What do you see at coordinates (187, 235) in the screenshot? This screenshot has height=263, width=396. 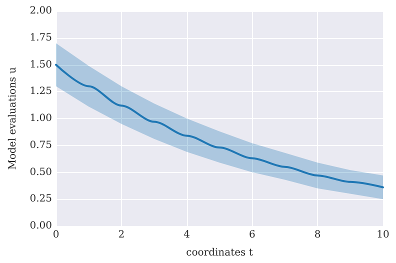 I see `x-tick-label: 4` at bounding box center [187, 235].